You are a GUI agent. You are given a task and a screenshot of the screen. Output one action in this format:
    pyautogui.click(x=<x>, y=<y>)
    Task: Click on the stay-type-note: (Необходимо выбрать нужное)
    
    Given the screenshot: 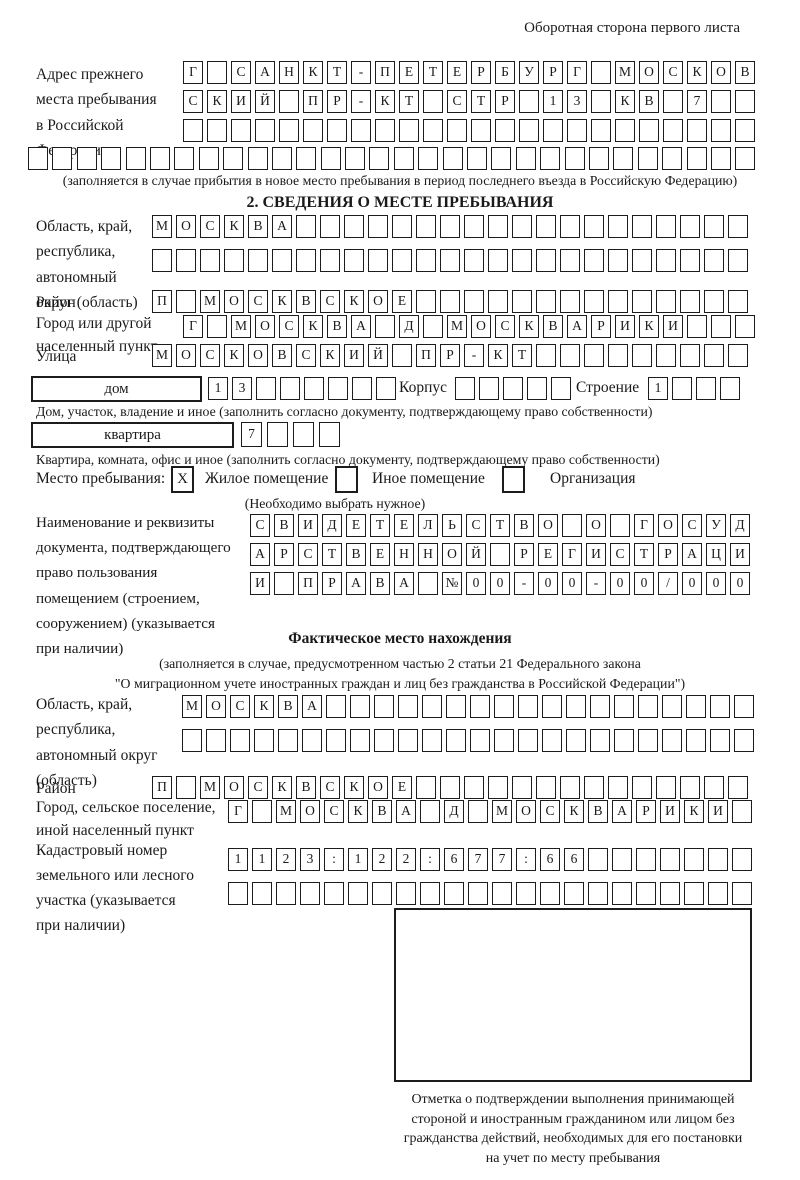 What is the action you would take?
    pyautogui.click(x=335, y=503)
    